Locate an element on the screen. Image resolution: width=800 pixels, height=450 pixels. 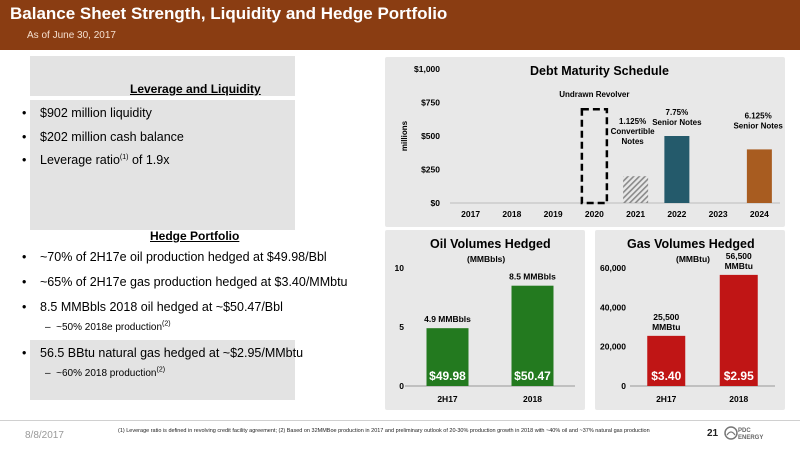
leverage-bullet-3: • Leverage ratio(1) of 1.9x is located at coordinates (96, 160).